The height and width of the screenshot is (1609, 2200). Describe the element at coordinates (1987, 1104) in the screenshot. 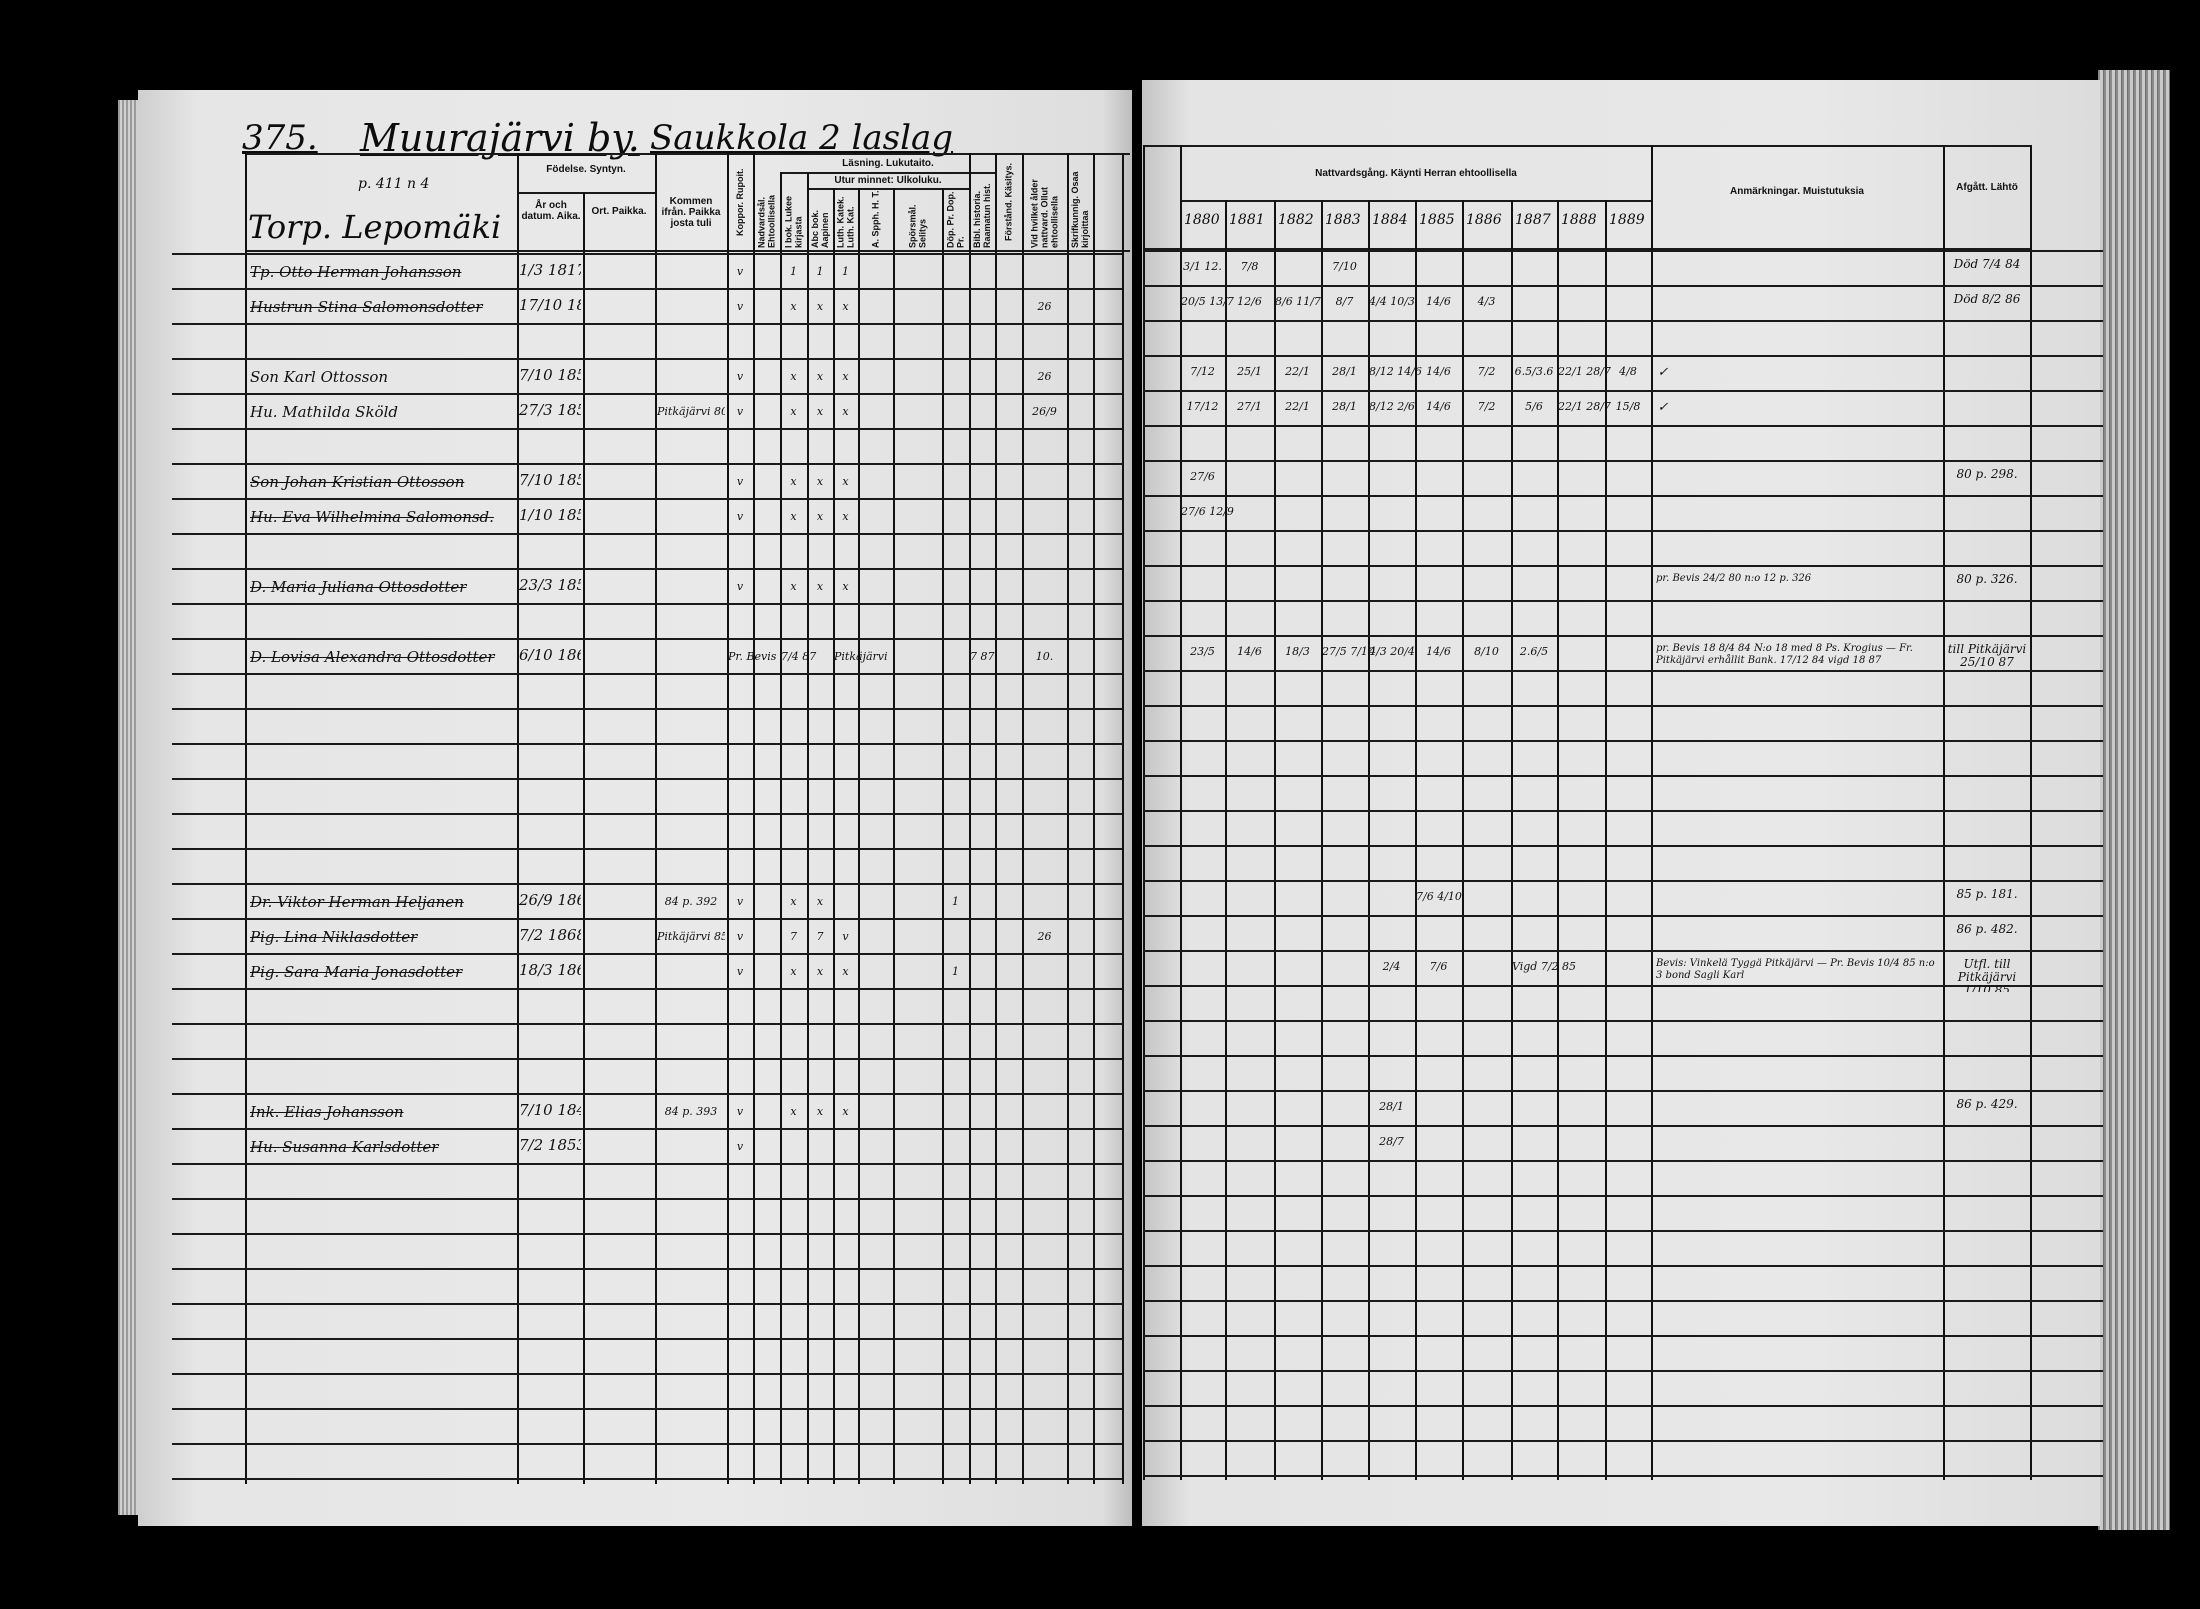

I see `departed-note: 86 p. 429.` at that location.